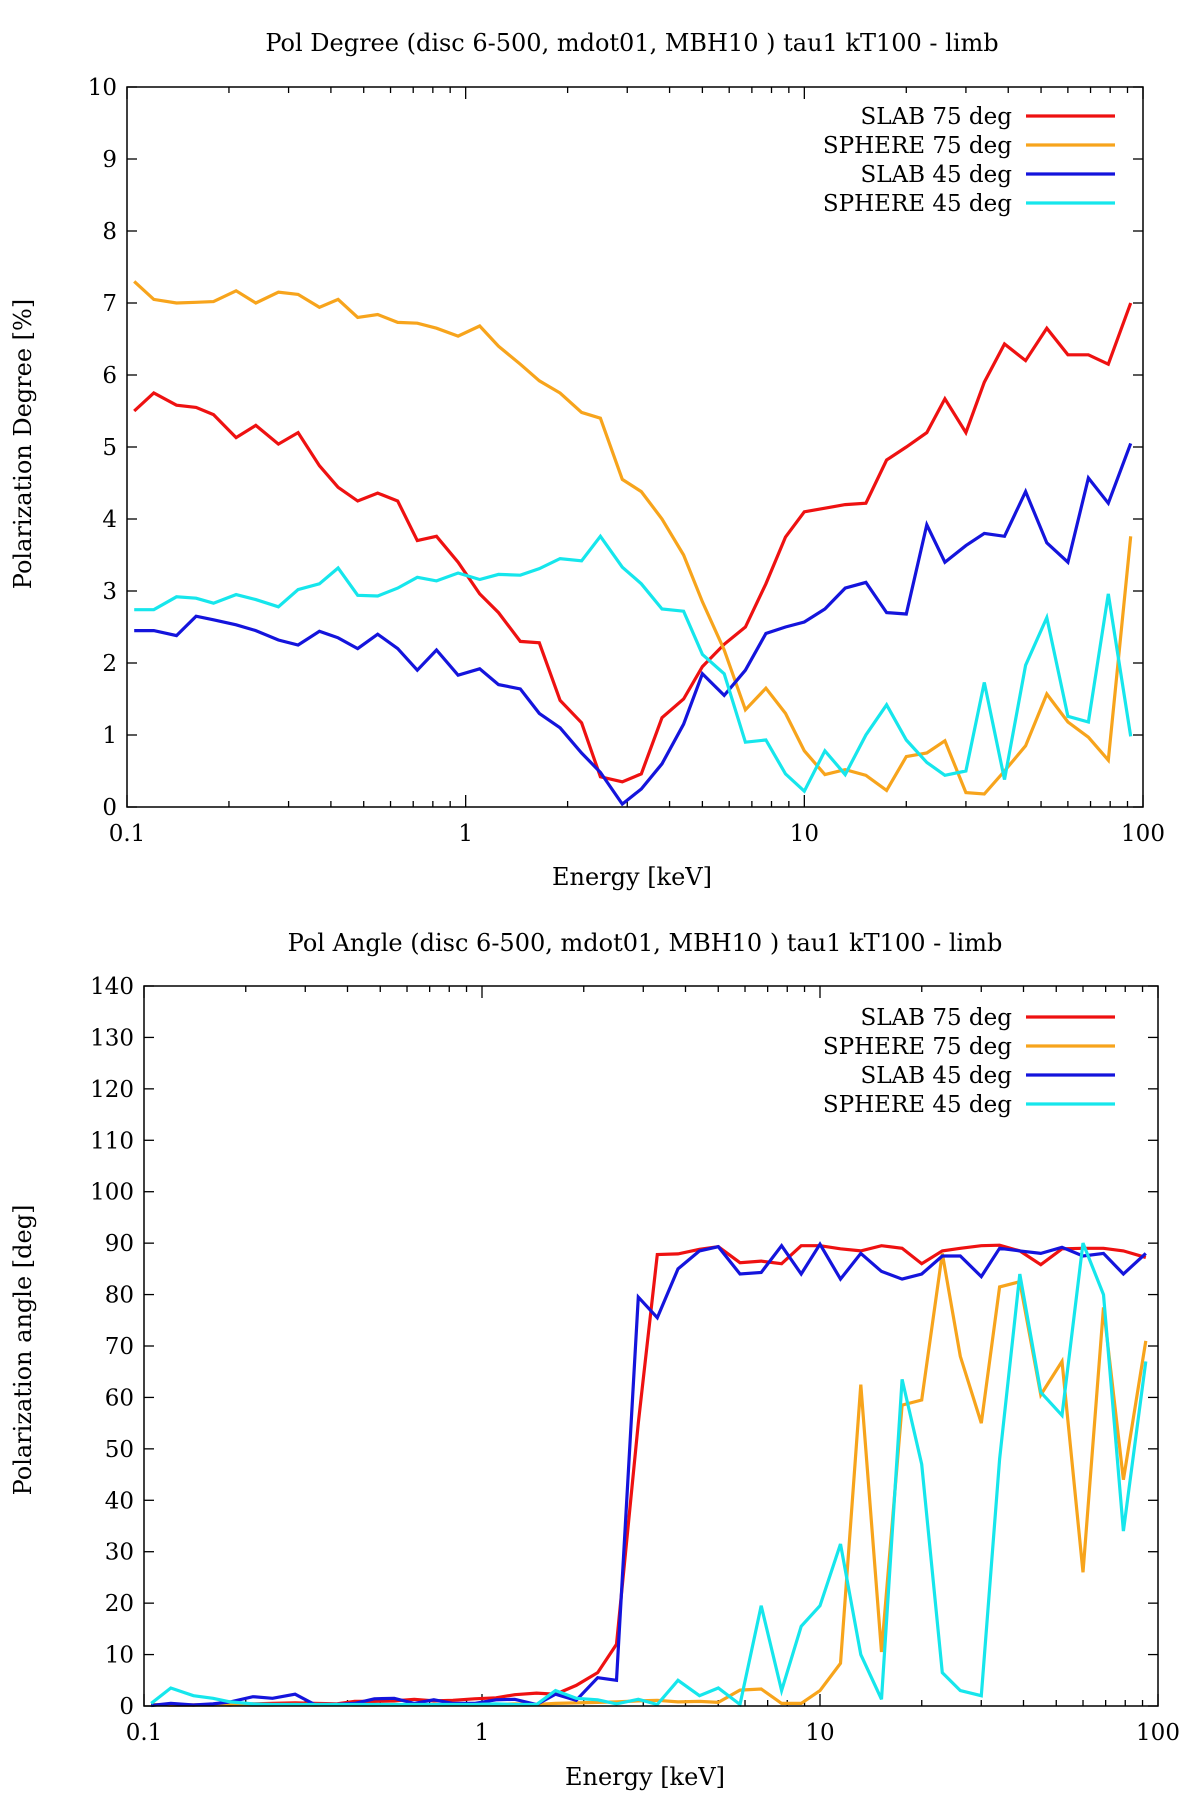 Image resolution: width=1200 pixels, height=1800 pixels. Describe the element at coordinates (109, 592) in the screenshot. I see `y-tick-label: 3` at that location.